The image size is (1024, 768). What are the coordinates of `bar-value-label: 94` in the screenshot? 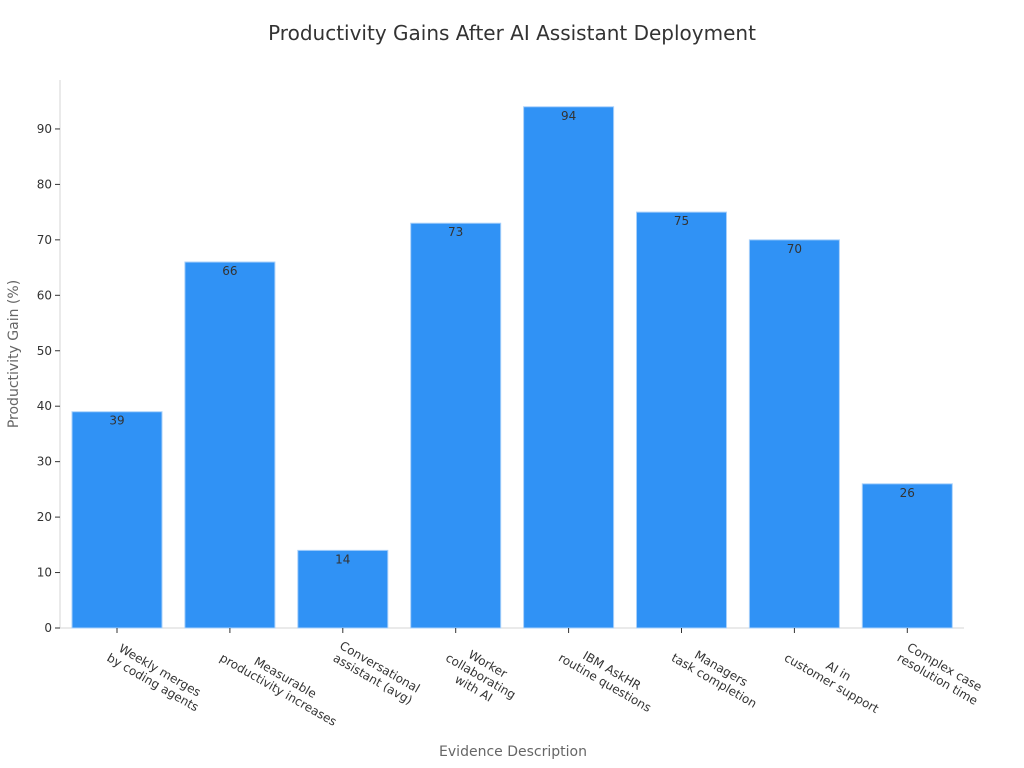 It's located at (568, 116).